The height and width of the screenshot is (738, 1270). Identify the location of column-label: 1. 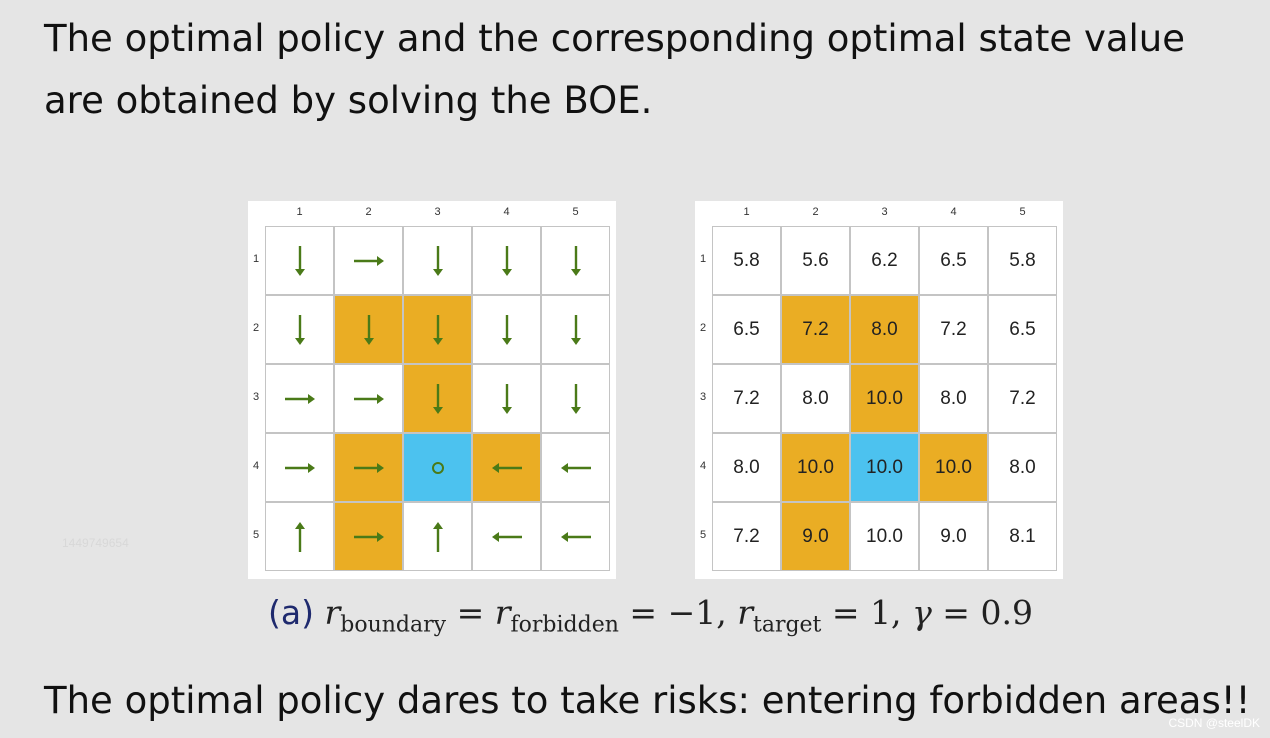
(746, 212).